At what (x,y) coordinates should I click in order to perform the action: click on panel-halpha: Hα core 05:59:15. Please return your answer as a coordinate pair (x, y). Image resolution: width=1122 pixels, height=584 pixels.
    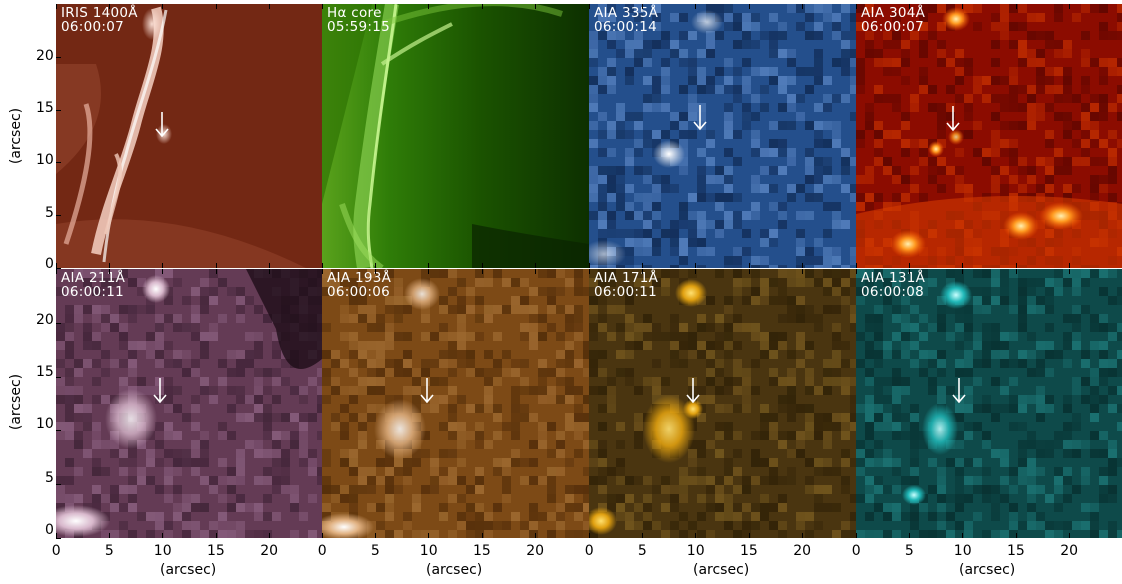
    Looking at the image, I should click on (455, 136).